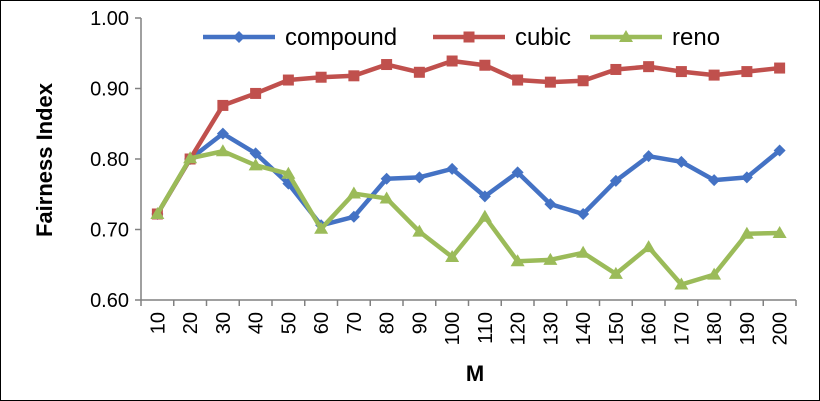 This screenshot has height=401, width=820. What do you see at coordinates (191, 323) in the screenshot?
I see `x-tick-label: 20` at bounding box center [191, 323].